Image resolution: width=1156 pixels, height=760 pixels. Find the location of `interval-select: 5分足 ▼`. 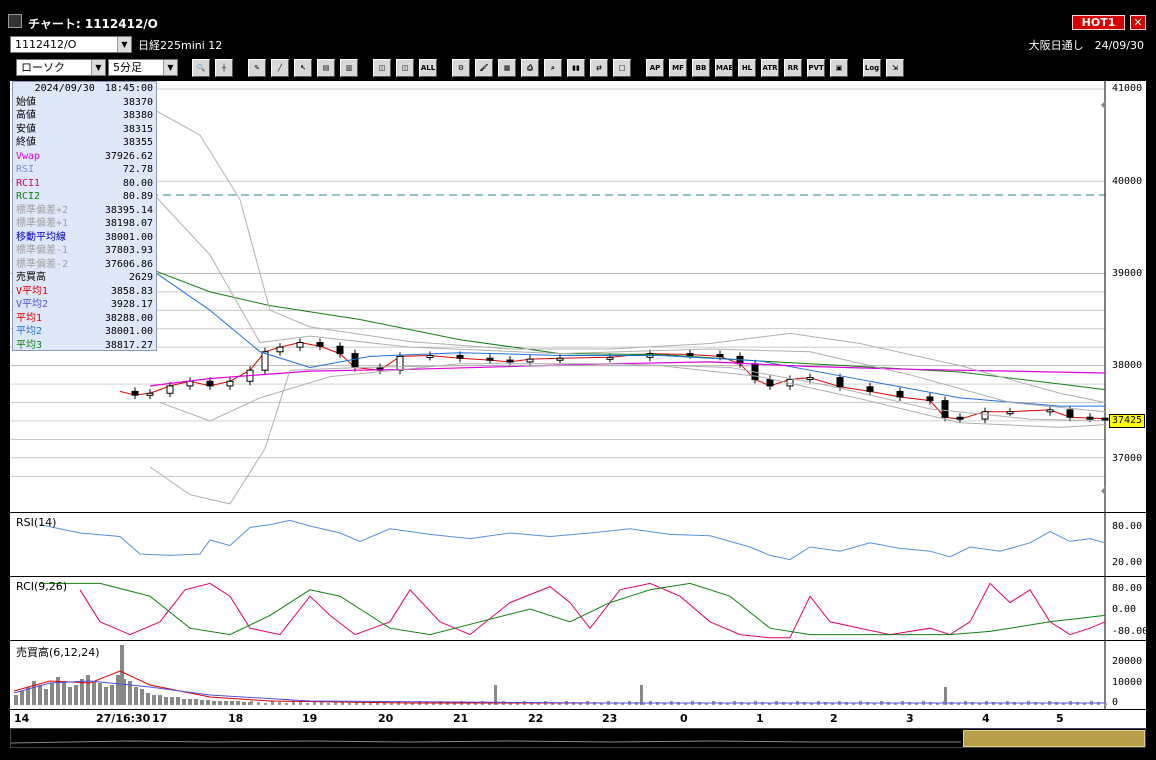

interval-select: 5分足 ▼ is located at coordinates (143, 67).